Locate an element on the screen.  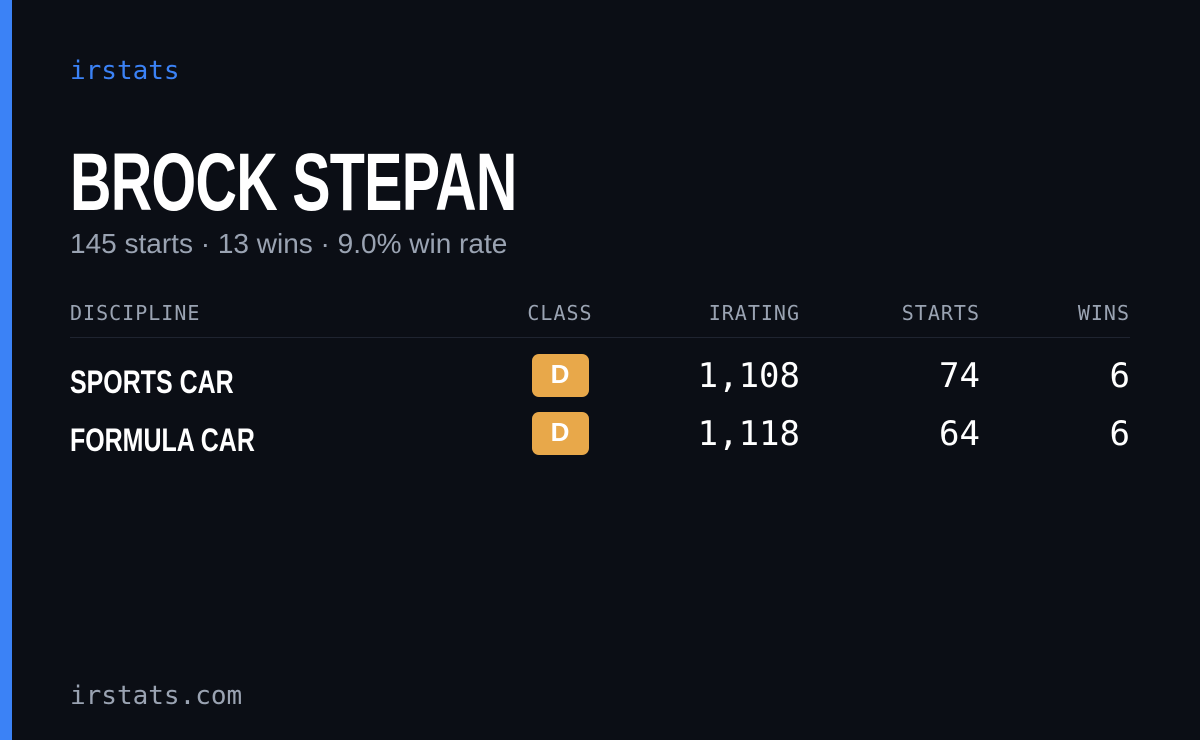
accent-stripe is located at coordinates (6, 370).